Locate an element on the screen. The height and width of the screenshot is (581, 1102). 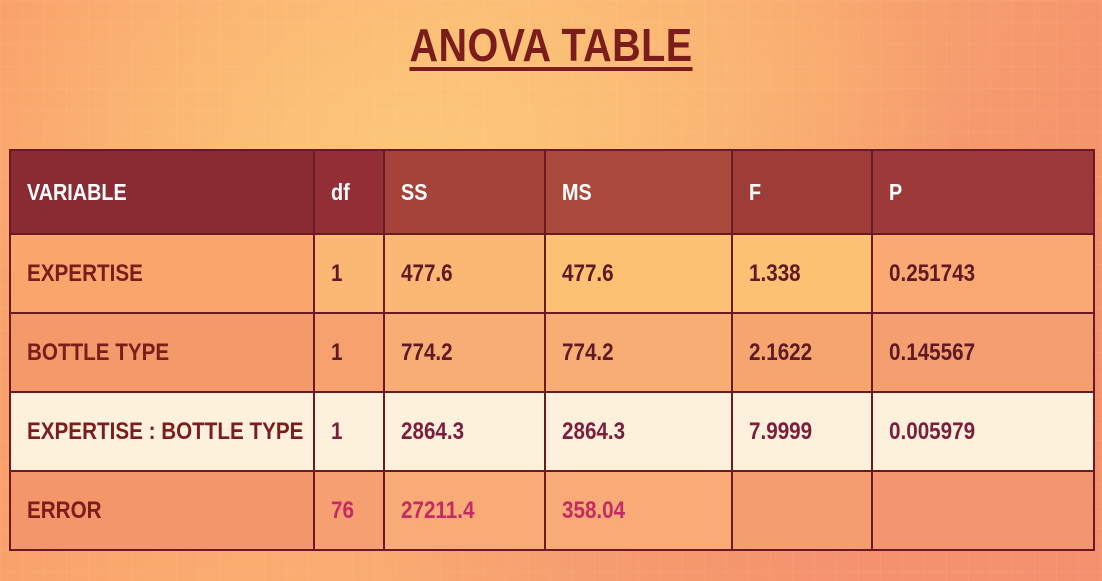
page-title-text: ANOVA TABLE is located at coordinates (551, 45).